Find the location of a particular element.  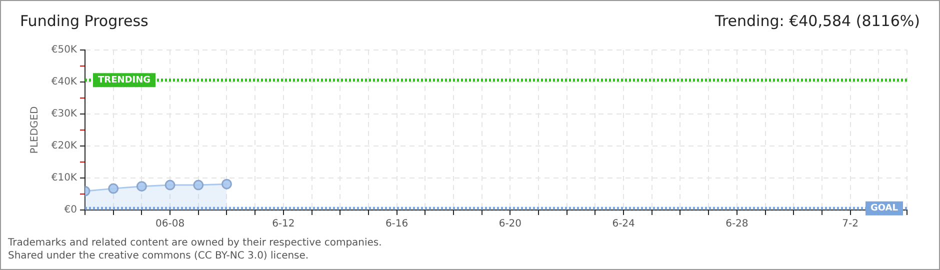

y-tick-label: €20K is located at coordinates (64, 146).